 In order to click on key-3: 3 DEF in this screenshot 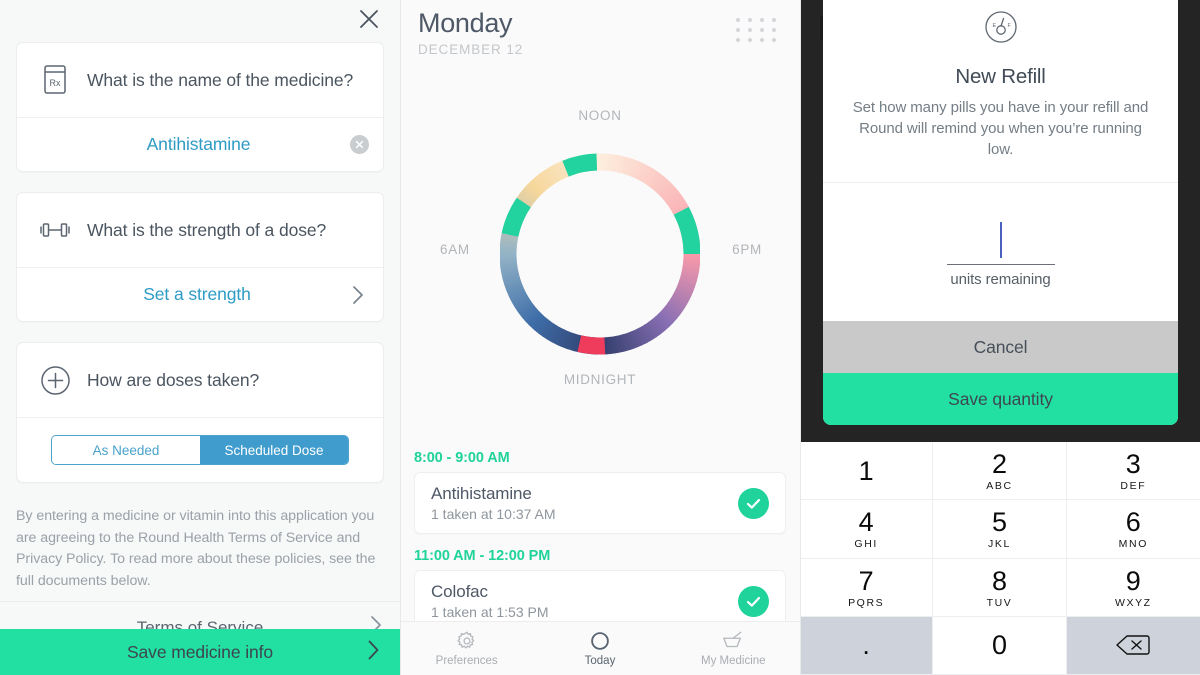, I will do `click(1133, 471)`.